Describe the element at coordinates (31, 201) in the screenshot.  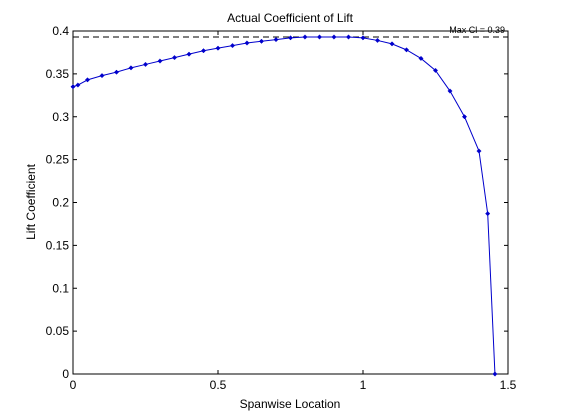
I see `y-axis-label: Lift Coefficient` at that location.